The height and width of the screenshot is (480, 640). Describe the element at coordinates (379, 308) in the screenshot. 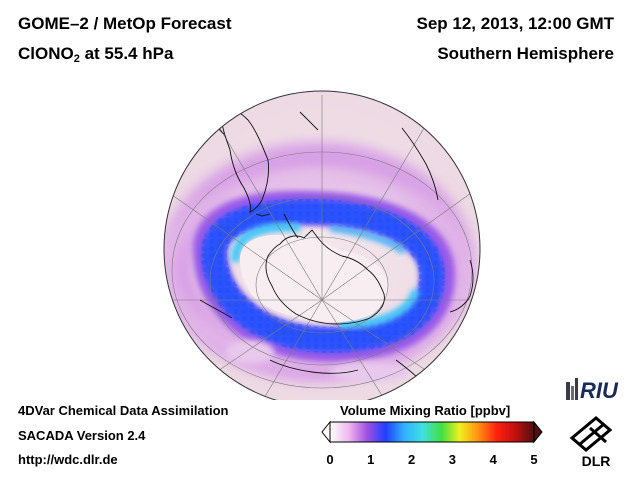

I see `field-cyan-peak-east` at that location.